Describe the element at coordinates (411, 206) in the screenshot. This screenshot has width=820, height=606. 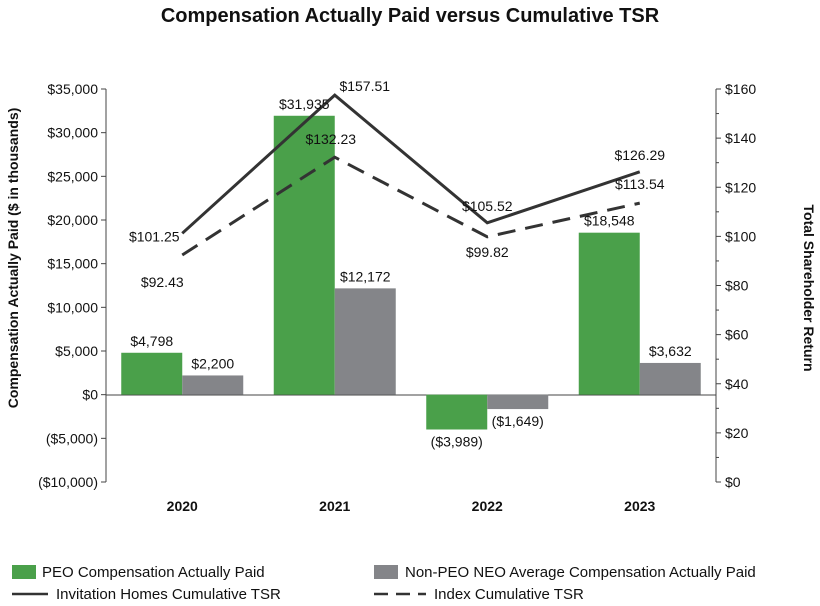
I see `line-index-tsr` at that location.